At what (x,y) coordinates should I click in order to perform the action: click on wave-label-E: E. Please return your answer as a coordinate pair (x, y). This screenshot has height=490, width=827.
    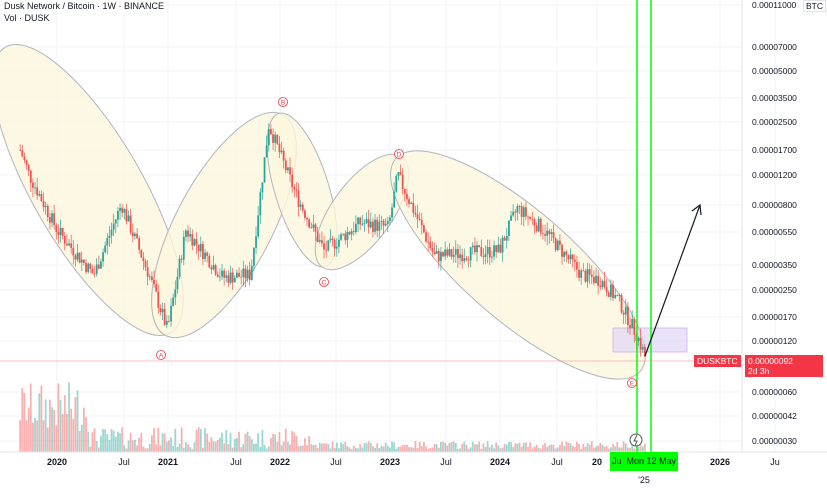
    Looking at the image, I should click on (632, 384).